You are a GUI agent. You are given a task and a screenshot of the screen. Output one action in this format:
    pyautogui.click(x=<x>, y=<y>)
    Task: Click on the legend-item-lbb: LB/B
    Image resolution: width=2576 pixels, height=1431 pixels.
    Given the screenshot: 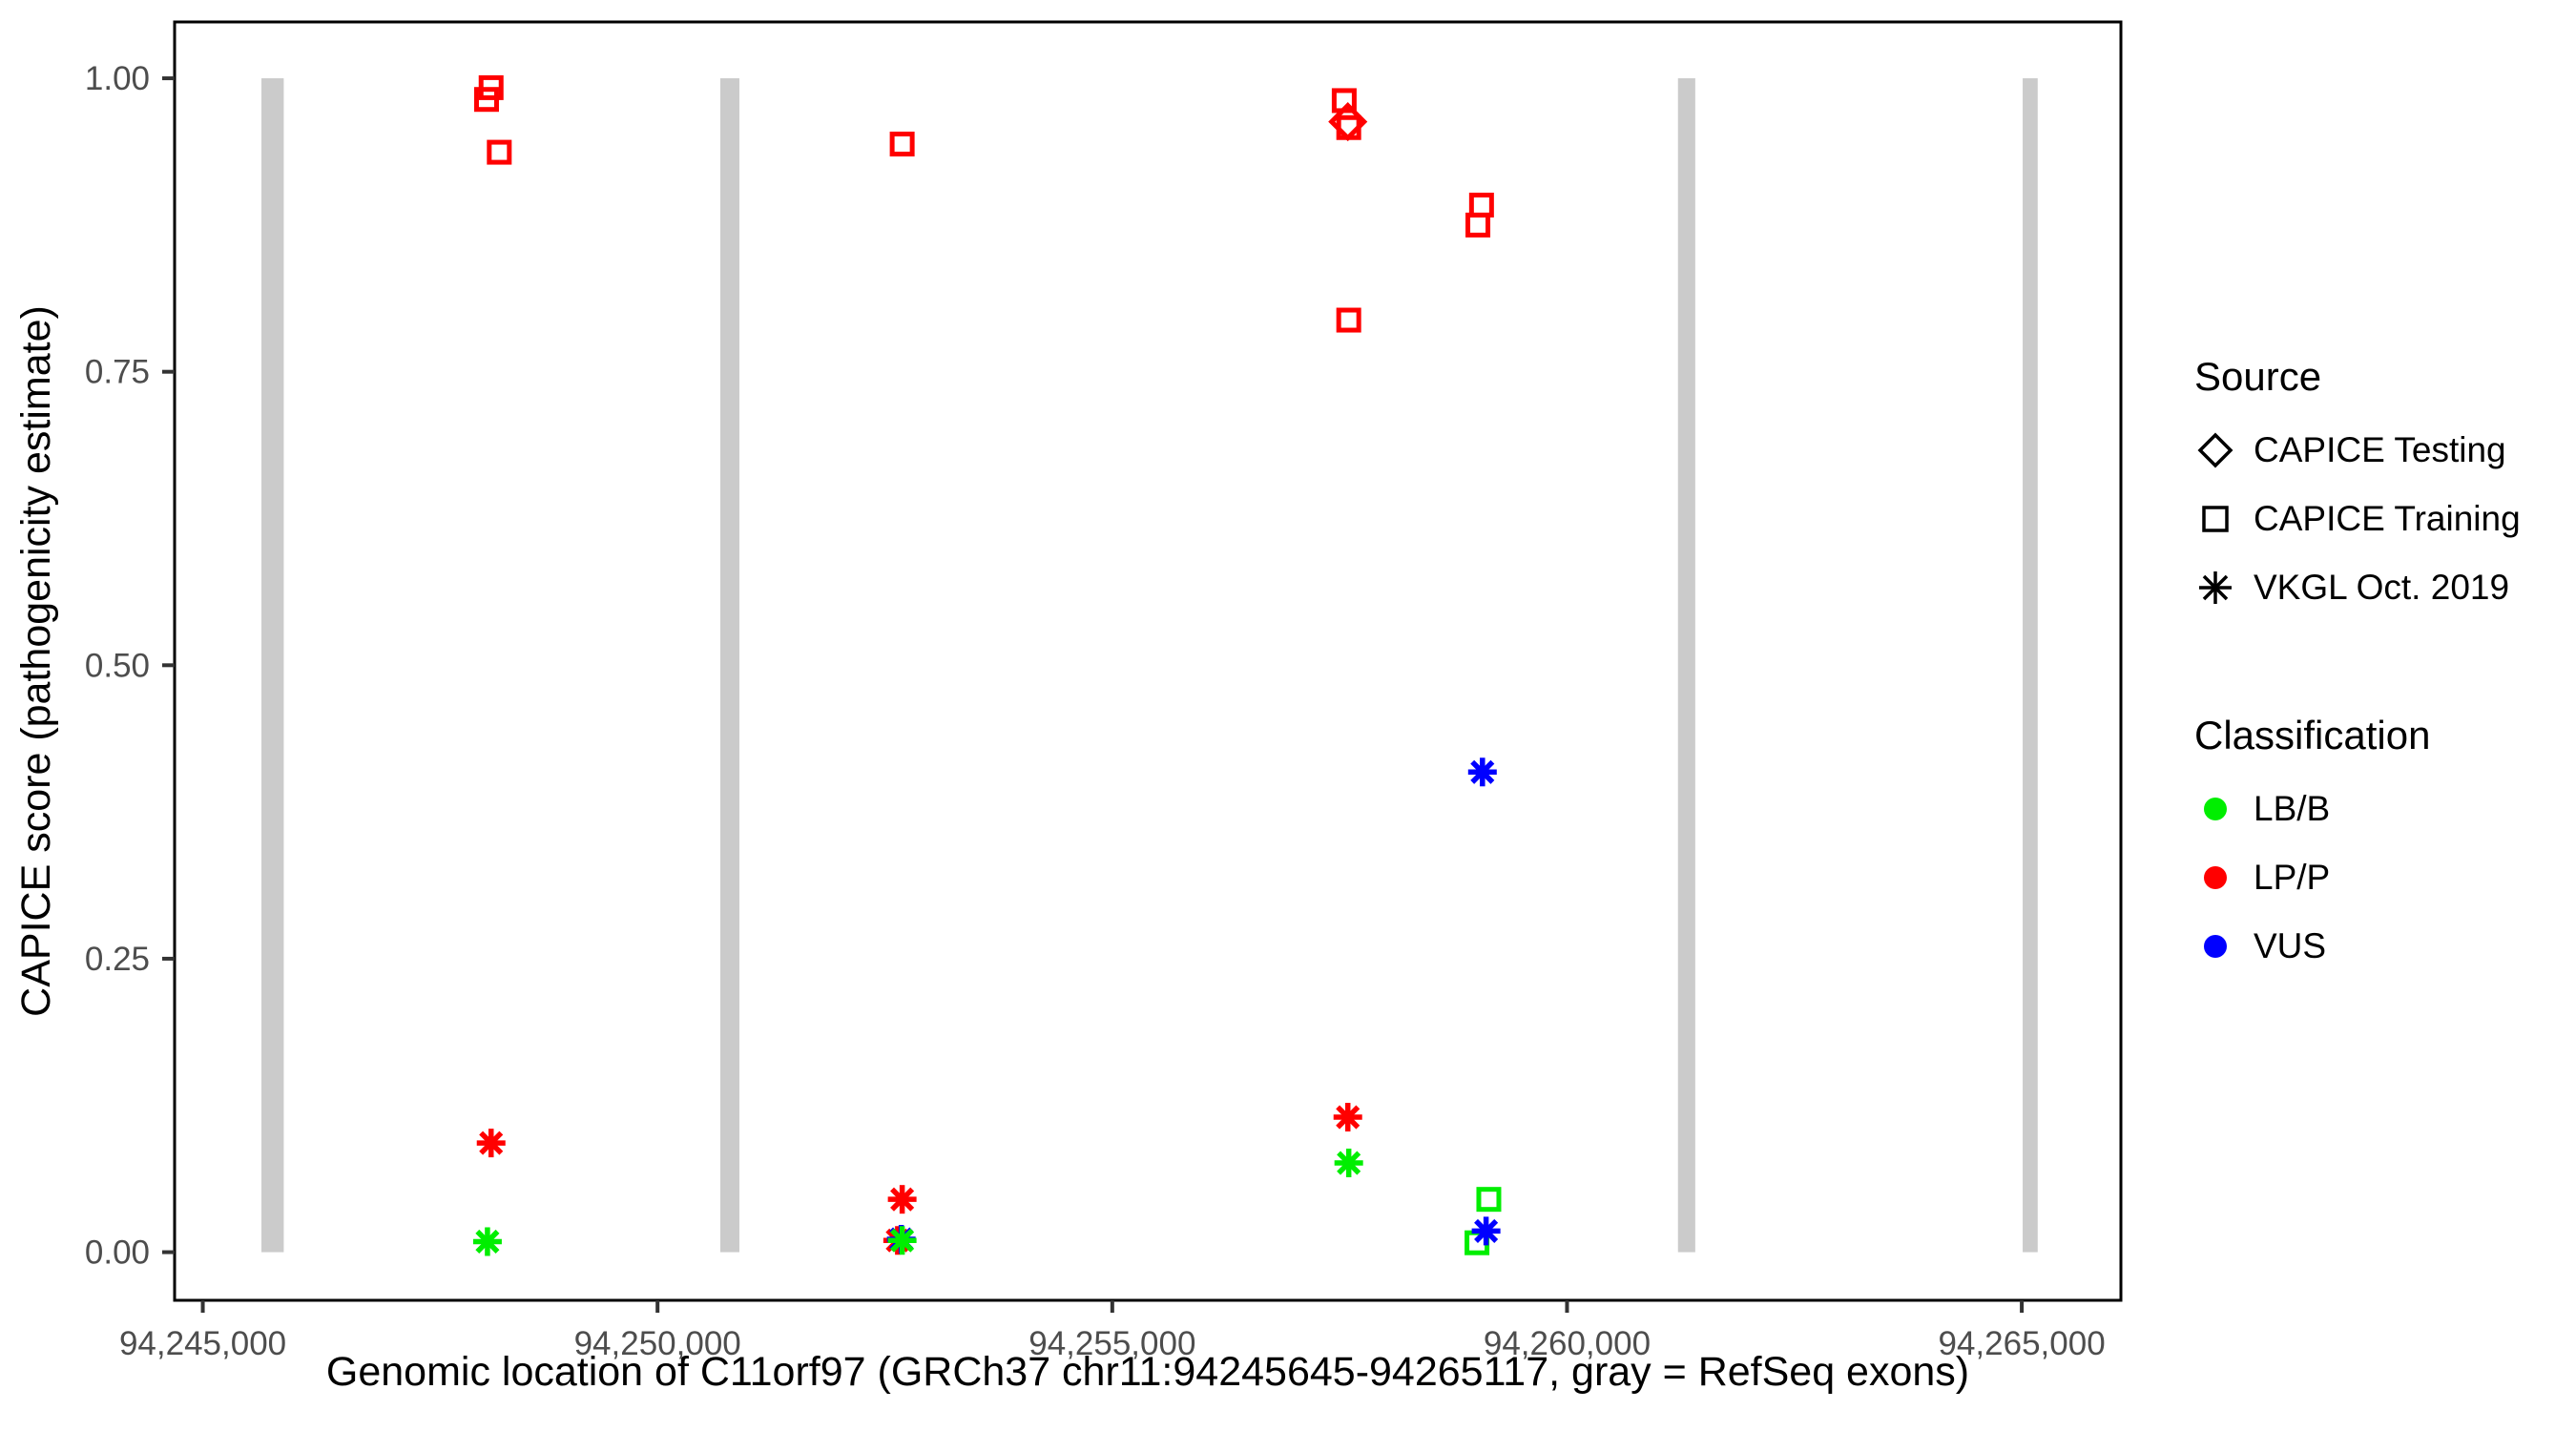 What is the action you would take?
    pyautogui.click(x=2383, y=809)
    